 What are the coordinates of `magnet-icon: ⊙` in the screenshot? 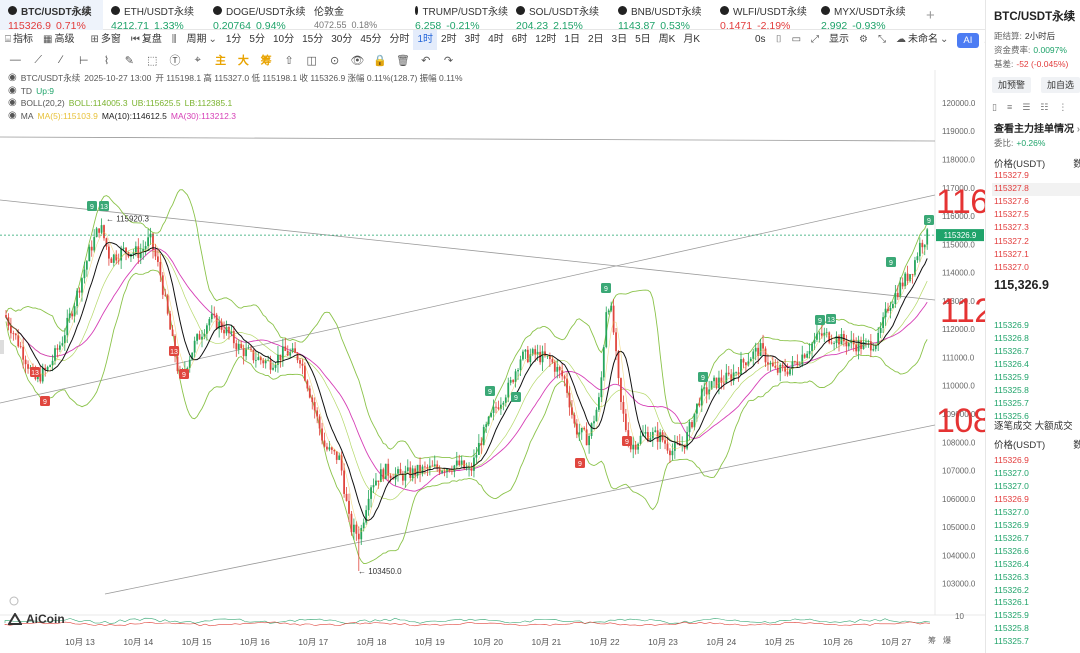 It's located at (334, 60).